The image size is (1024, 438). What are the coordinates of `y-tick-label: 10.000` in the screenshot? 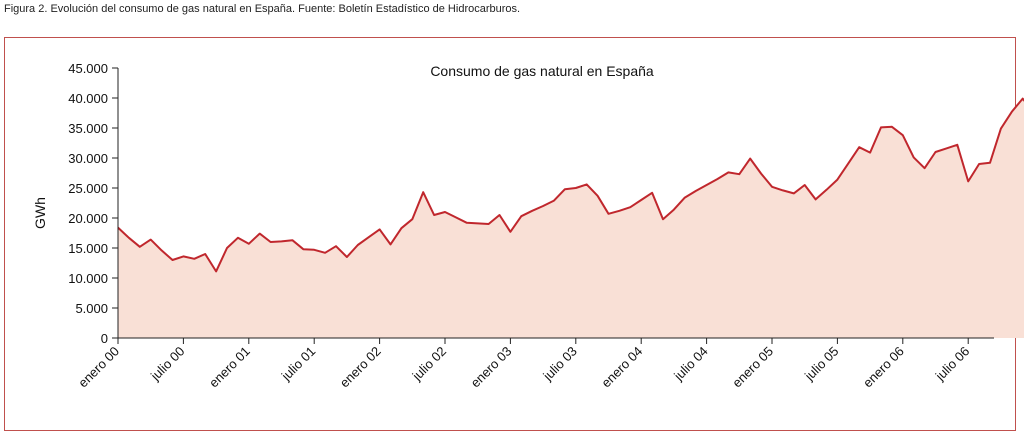 It's located at (88, 278).